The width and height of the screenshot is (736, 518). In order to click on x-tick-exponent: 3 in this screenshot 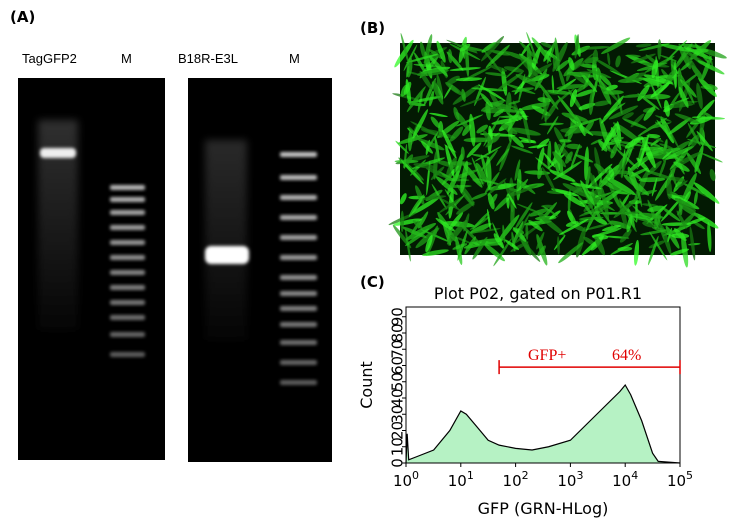, I will do `click(579, 475)`.